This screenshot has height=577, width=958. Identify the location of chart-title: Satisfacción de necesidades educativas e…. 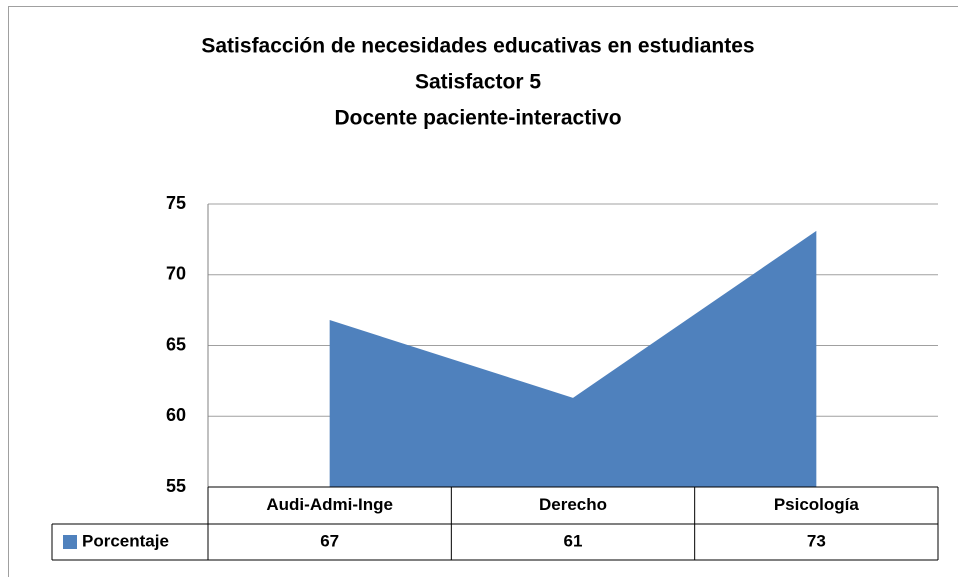
(477, 46).